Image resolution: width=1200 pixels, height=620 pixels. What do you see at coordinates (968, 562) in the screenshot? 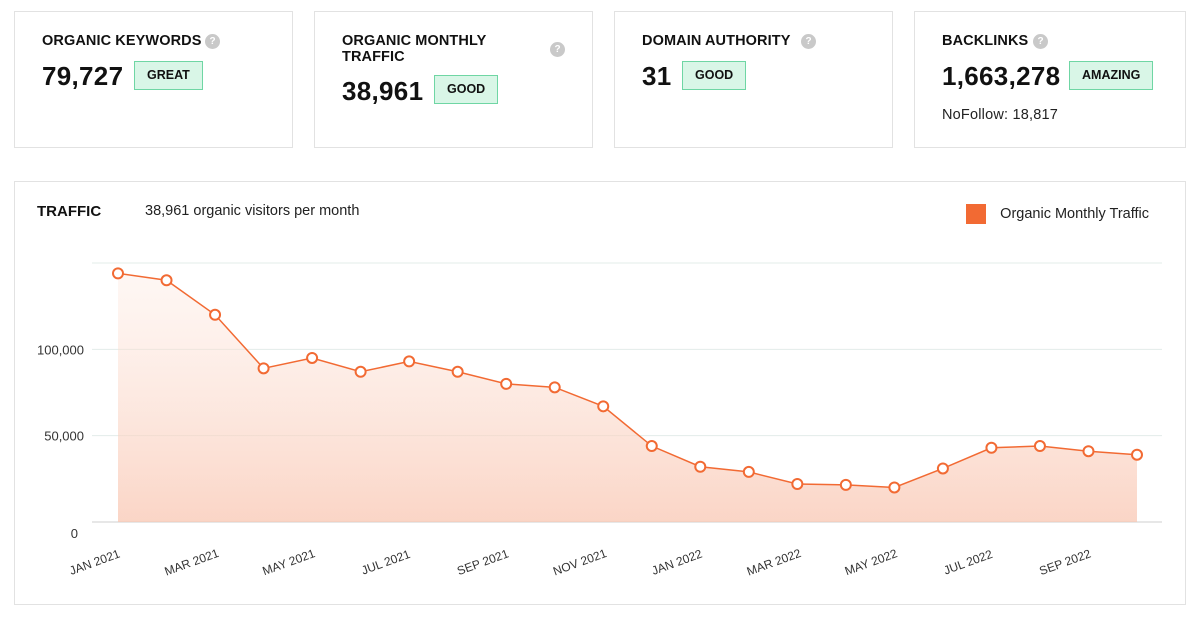
I see `x-tick-label: JUL 2022` at bounding box center [968, 562].